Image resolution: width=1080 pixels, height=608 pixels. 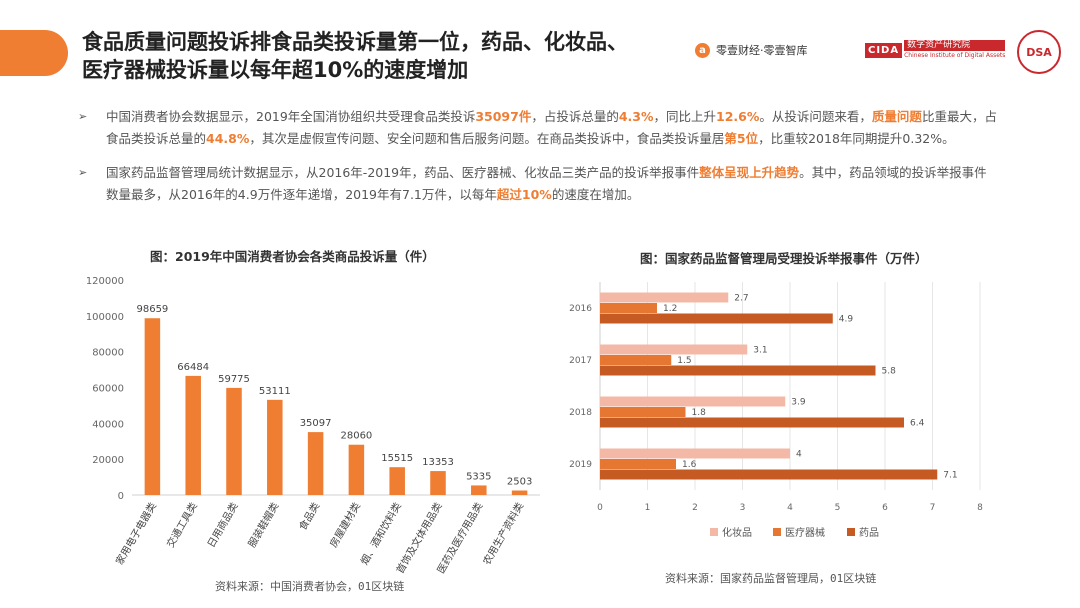 I want to click on logo-01caijing: a 零壹财经·零壹智库, so click(x=751, y=50).